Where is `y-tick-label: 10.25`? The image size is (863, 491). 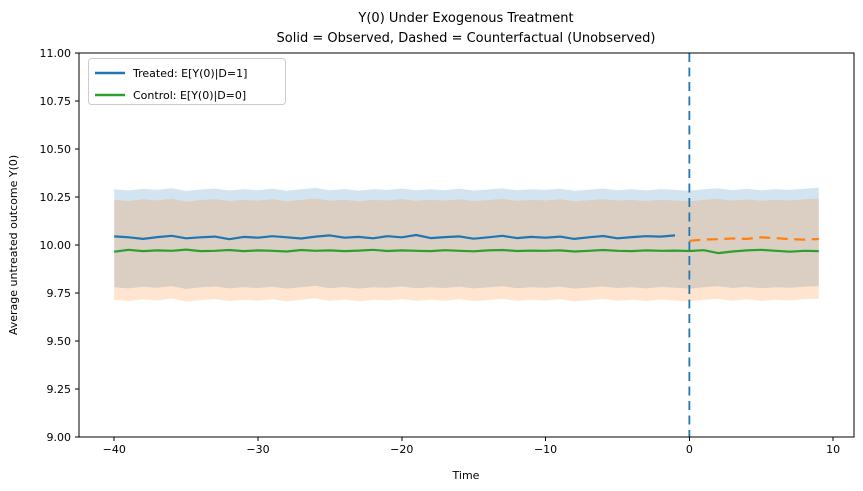
y-tick-label: 10.25 is located at coordinates (56, 197).